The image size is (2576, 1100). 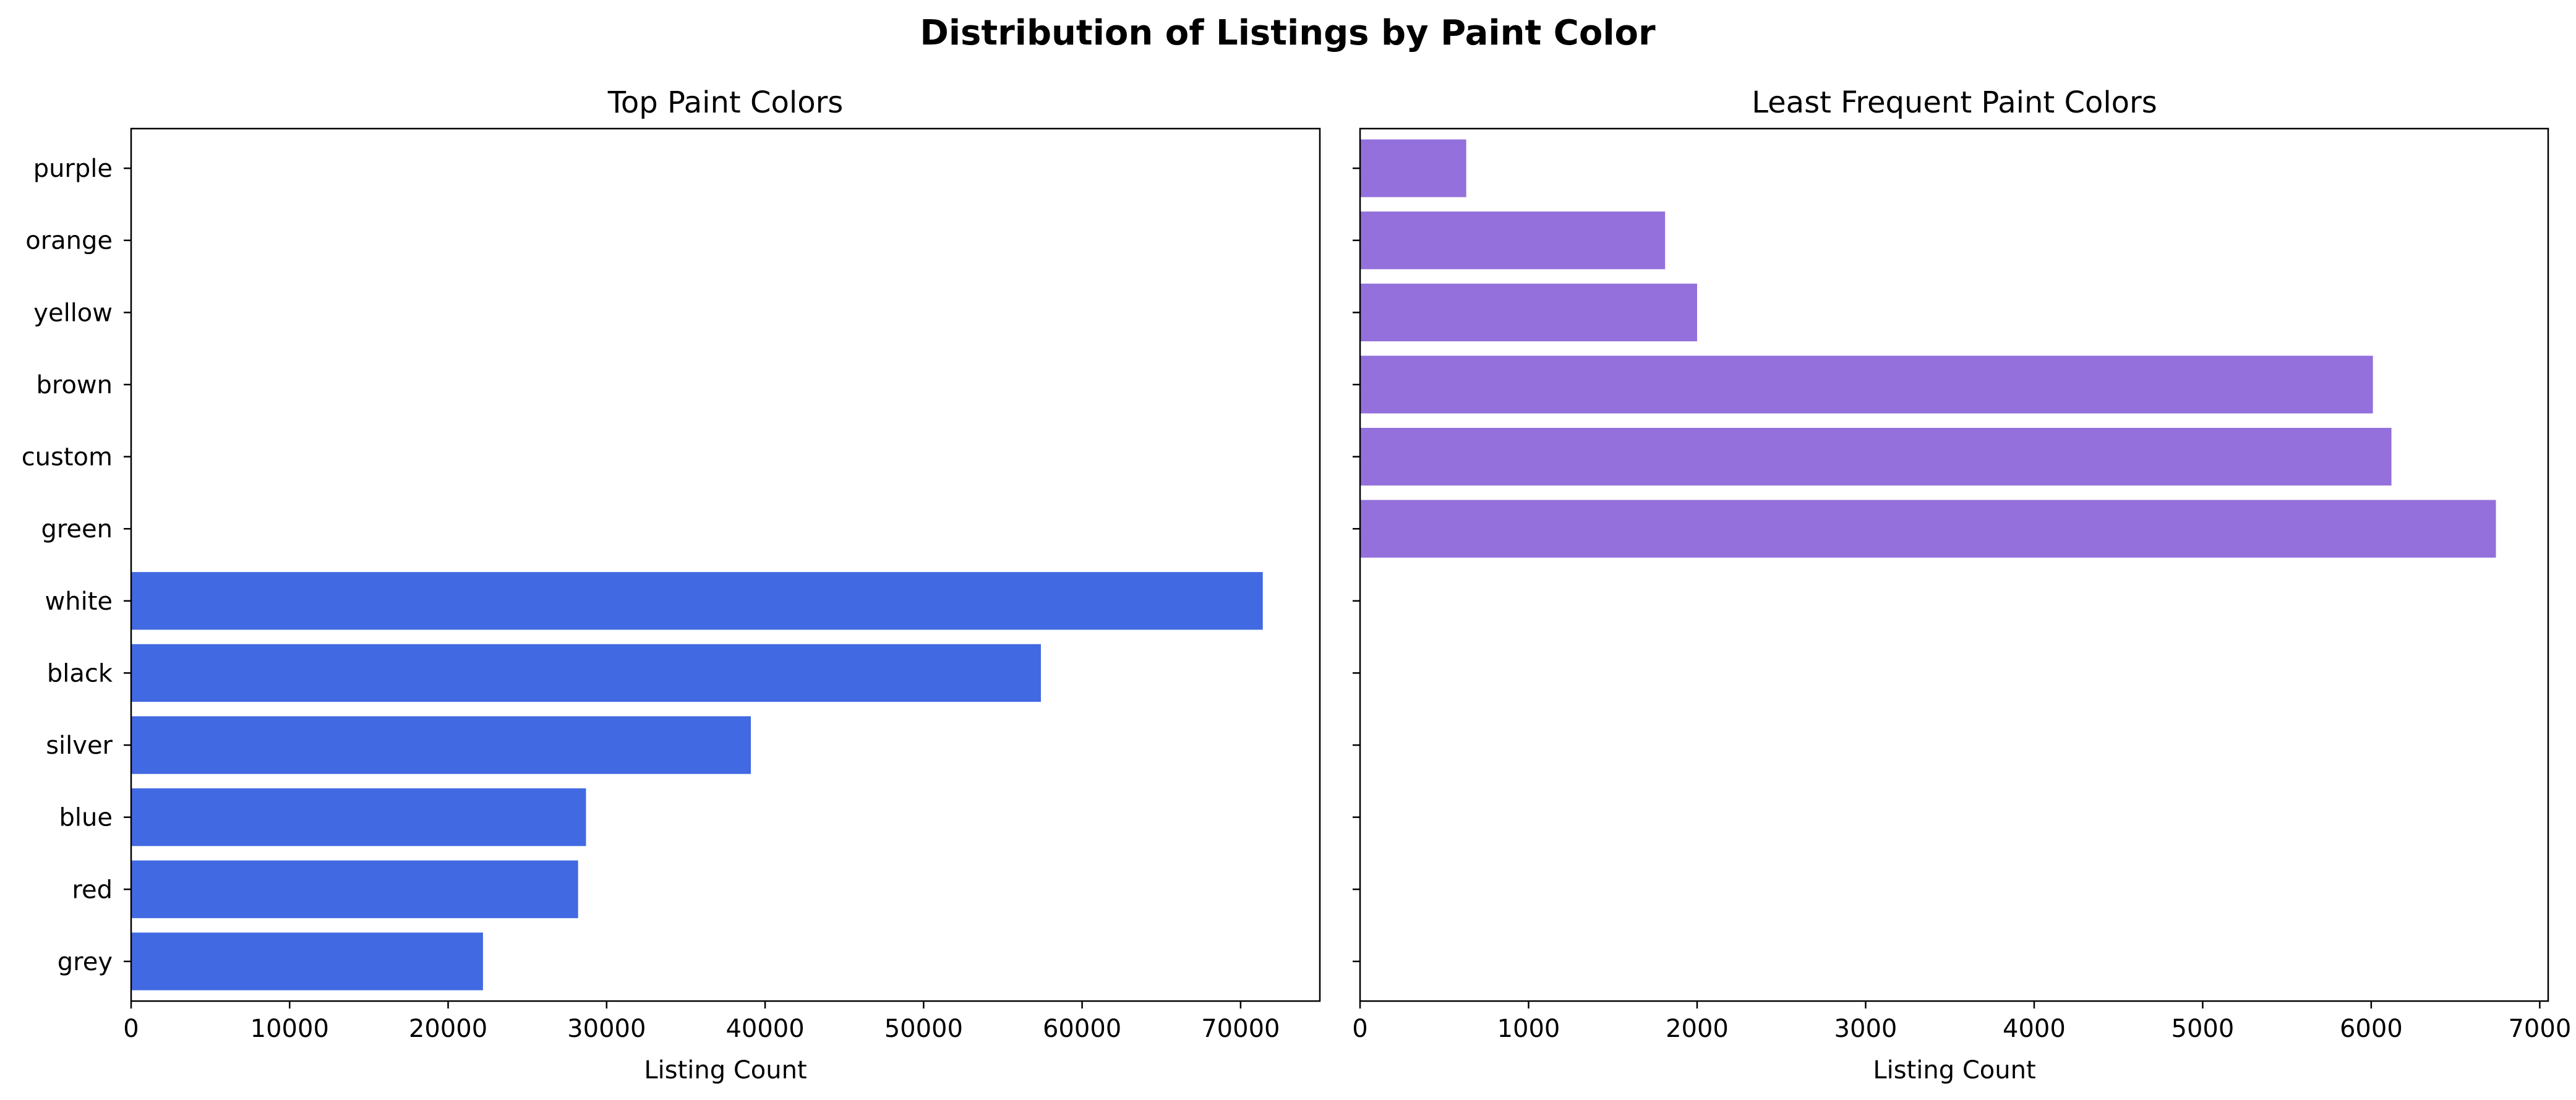 I want to click on ytick-label-green: green, so click(x=77, y=529).